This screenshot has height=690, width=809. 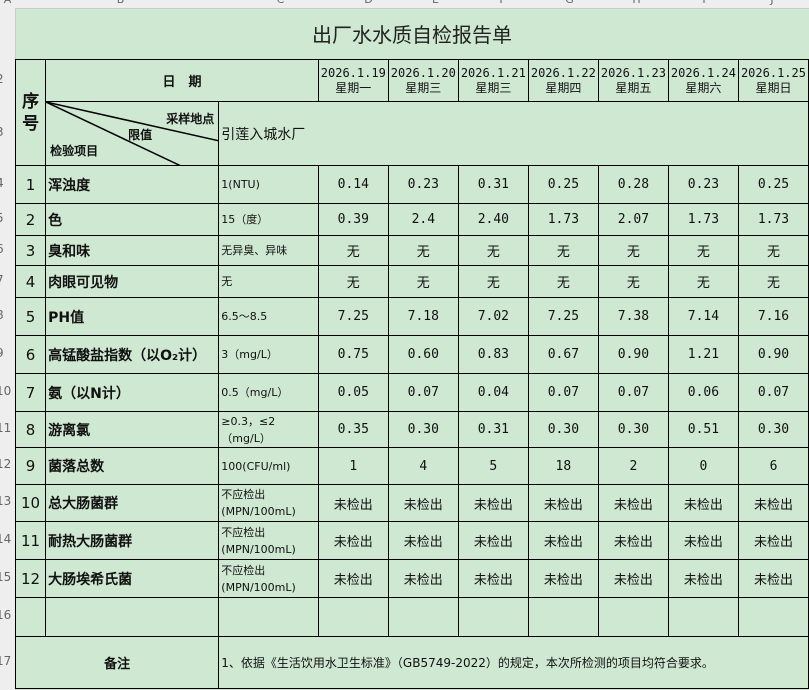 I want to click on result-cell: 7.38, so click(x=633, y=316).